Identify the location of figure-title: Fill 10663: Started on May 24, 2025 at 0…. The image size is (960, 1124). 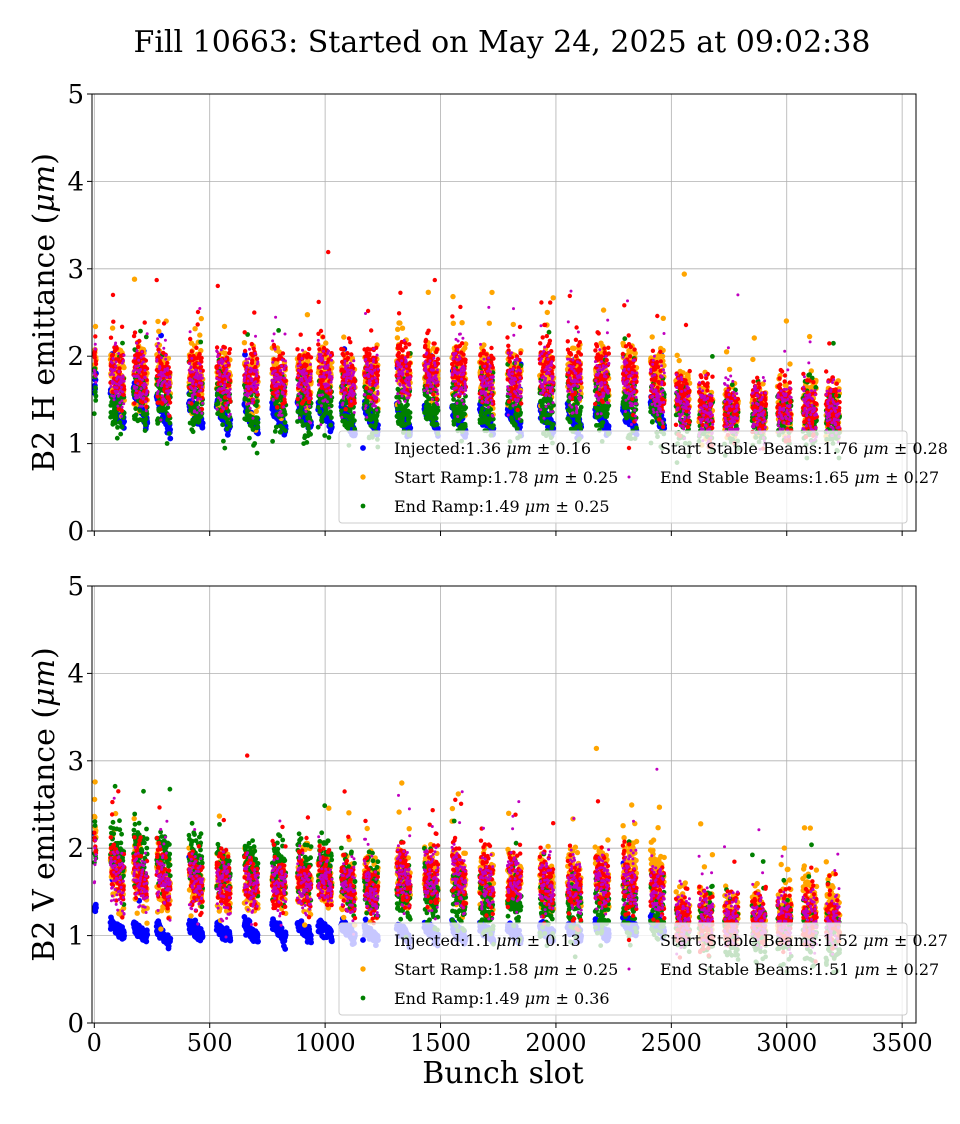
(502, 42).